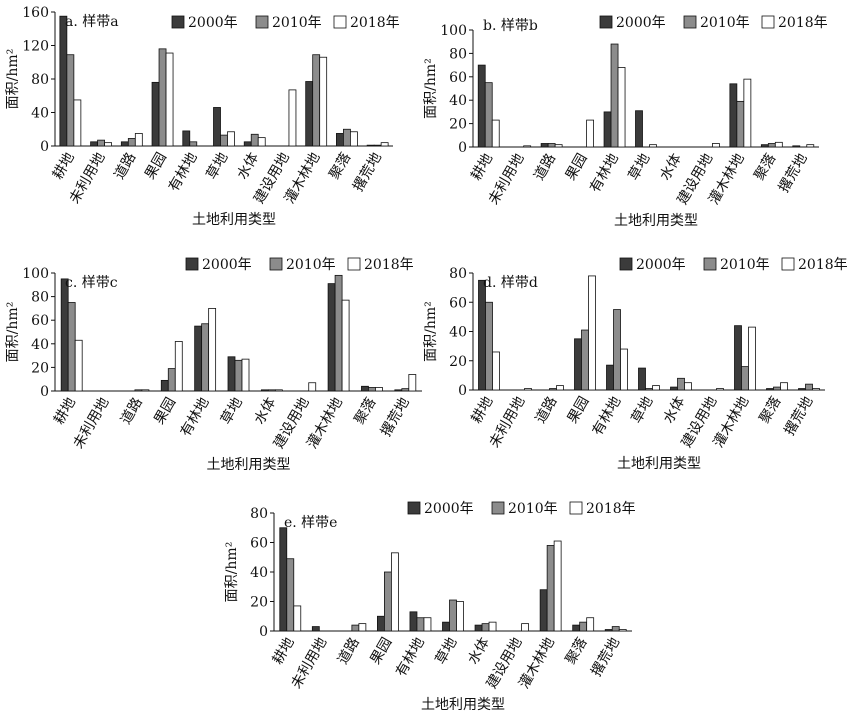 This screenshot has width=850, height=718. Describe the element at coordinates (458, 54) in the screenshot. I see `y-tick-label: 80` at that location.